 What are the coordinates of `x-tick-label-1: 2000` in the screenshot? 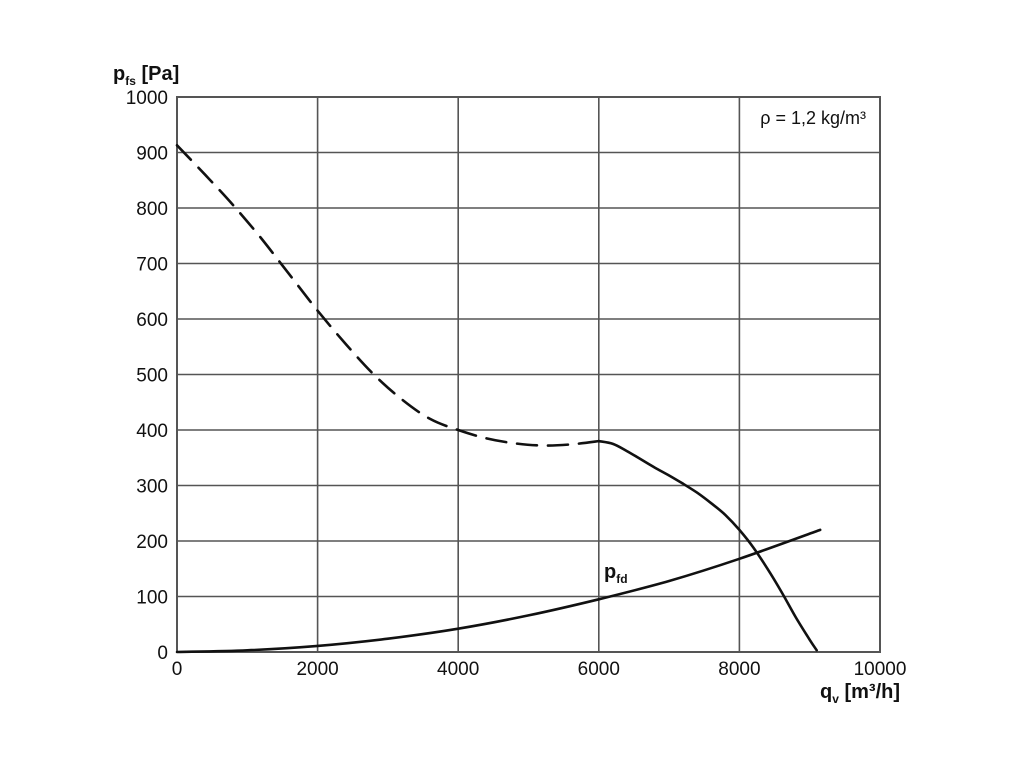 It's located at (317, 669).